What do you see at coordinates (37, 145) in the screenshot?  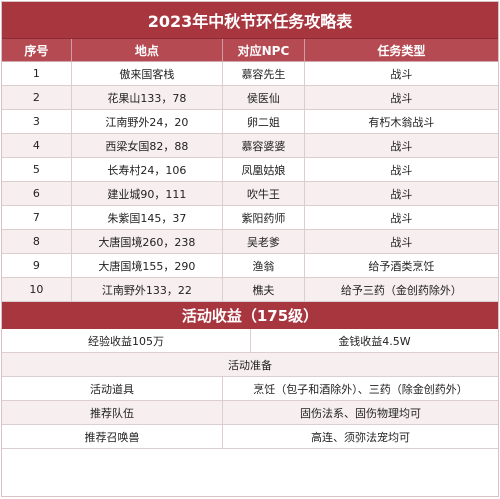 I see `cell-no: 4` at bounding box center [37, 145].